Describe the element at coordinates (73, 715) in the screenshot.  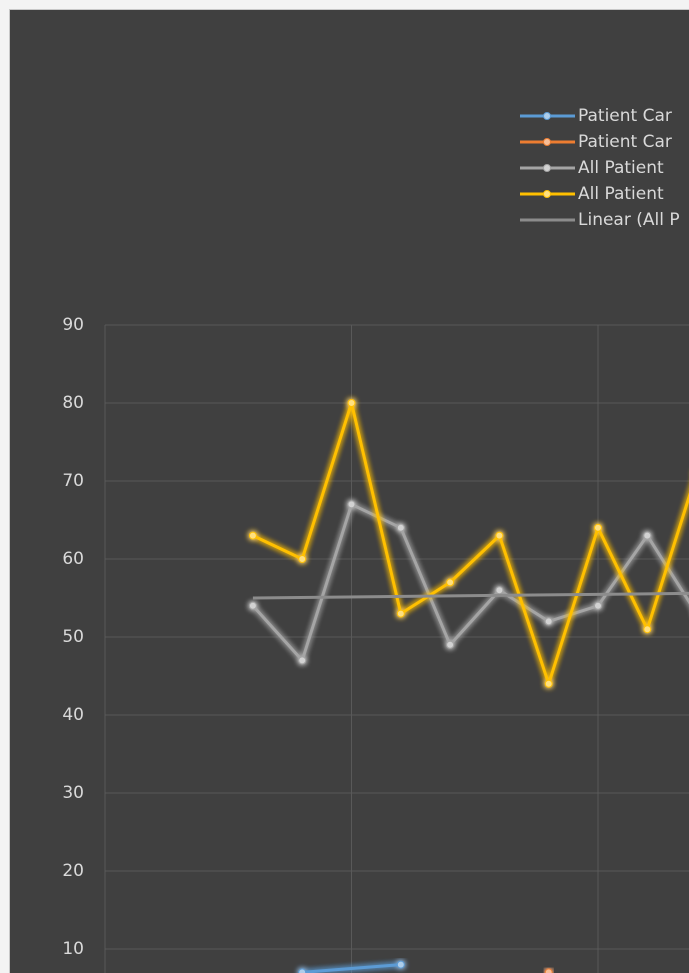
I see `y-tick-label: 40` at that location.